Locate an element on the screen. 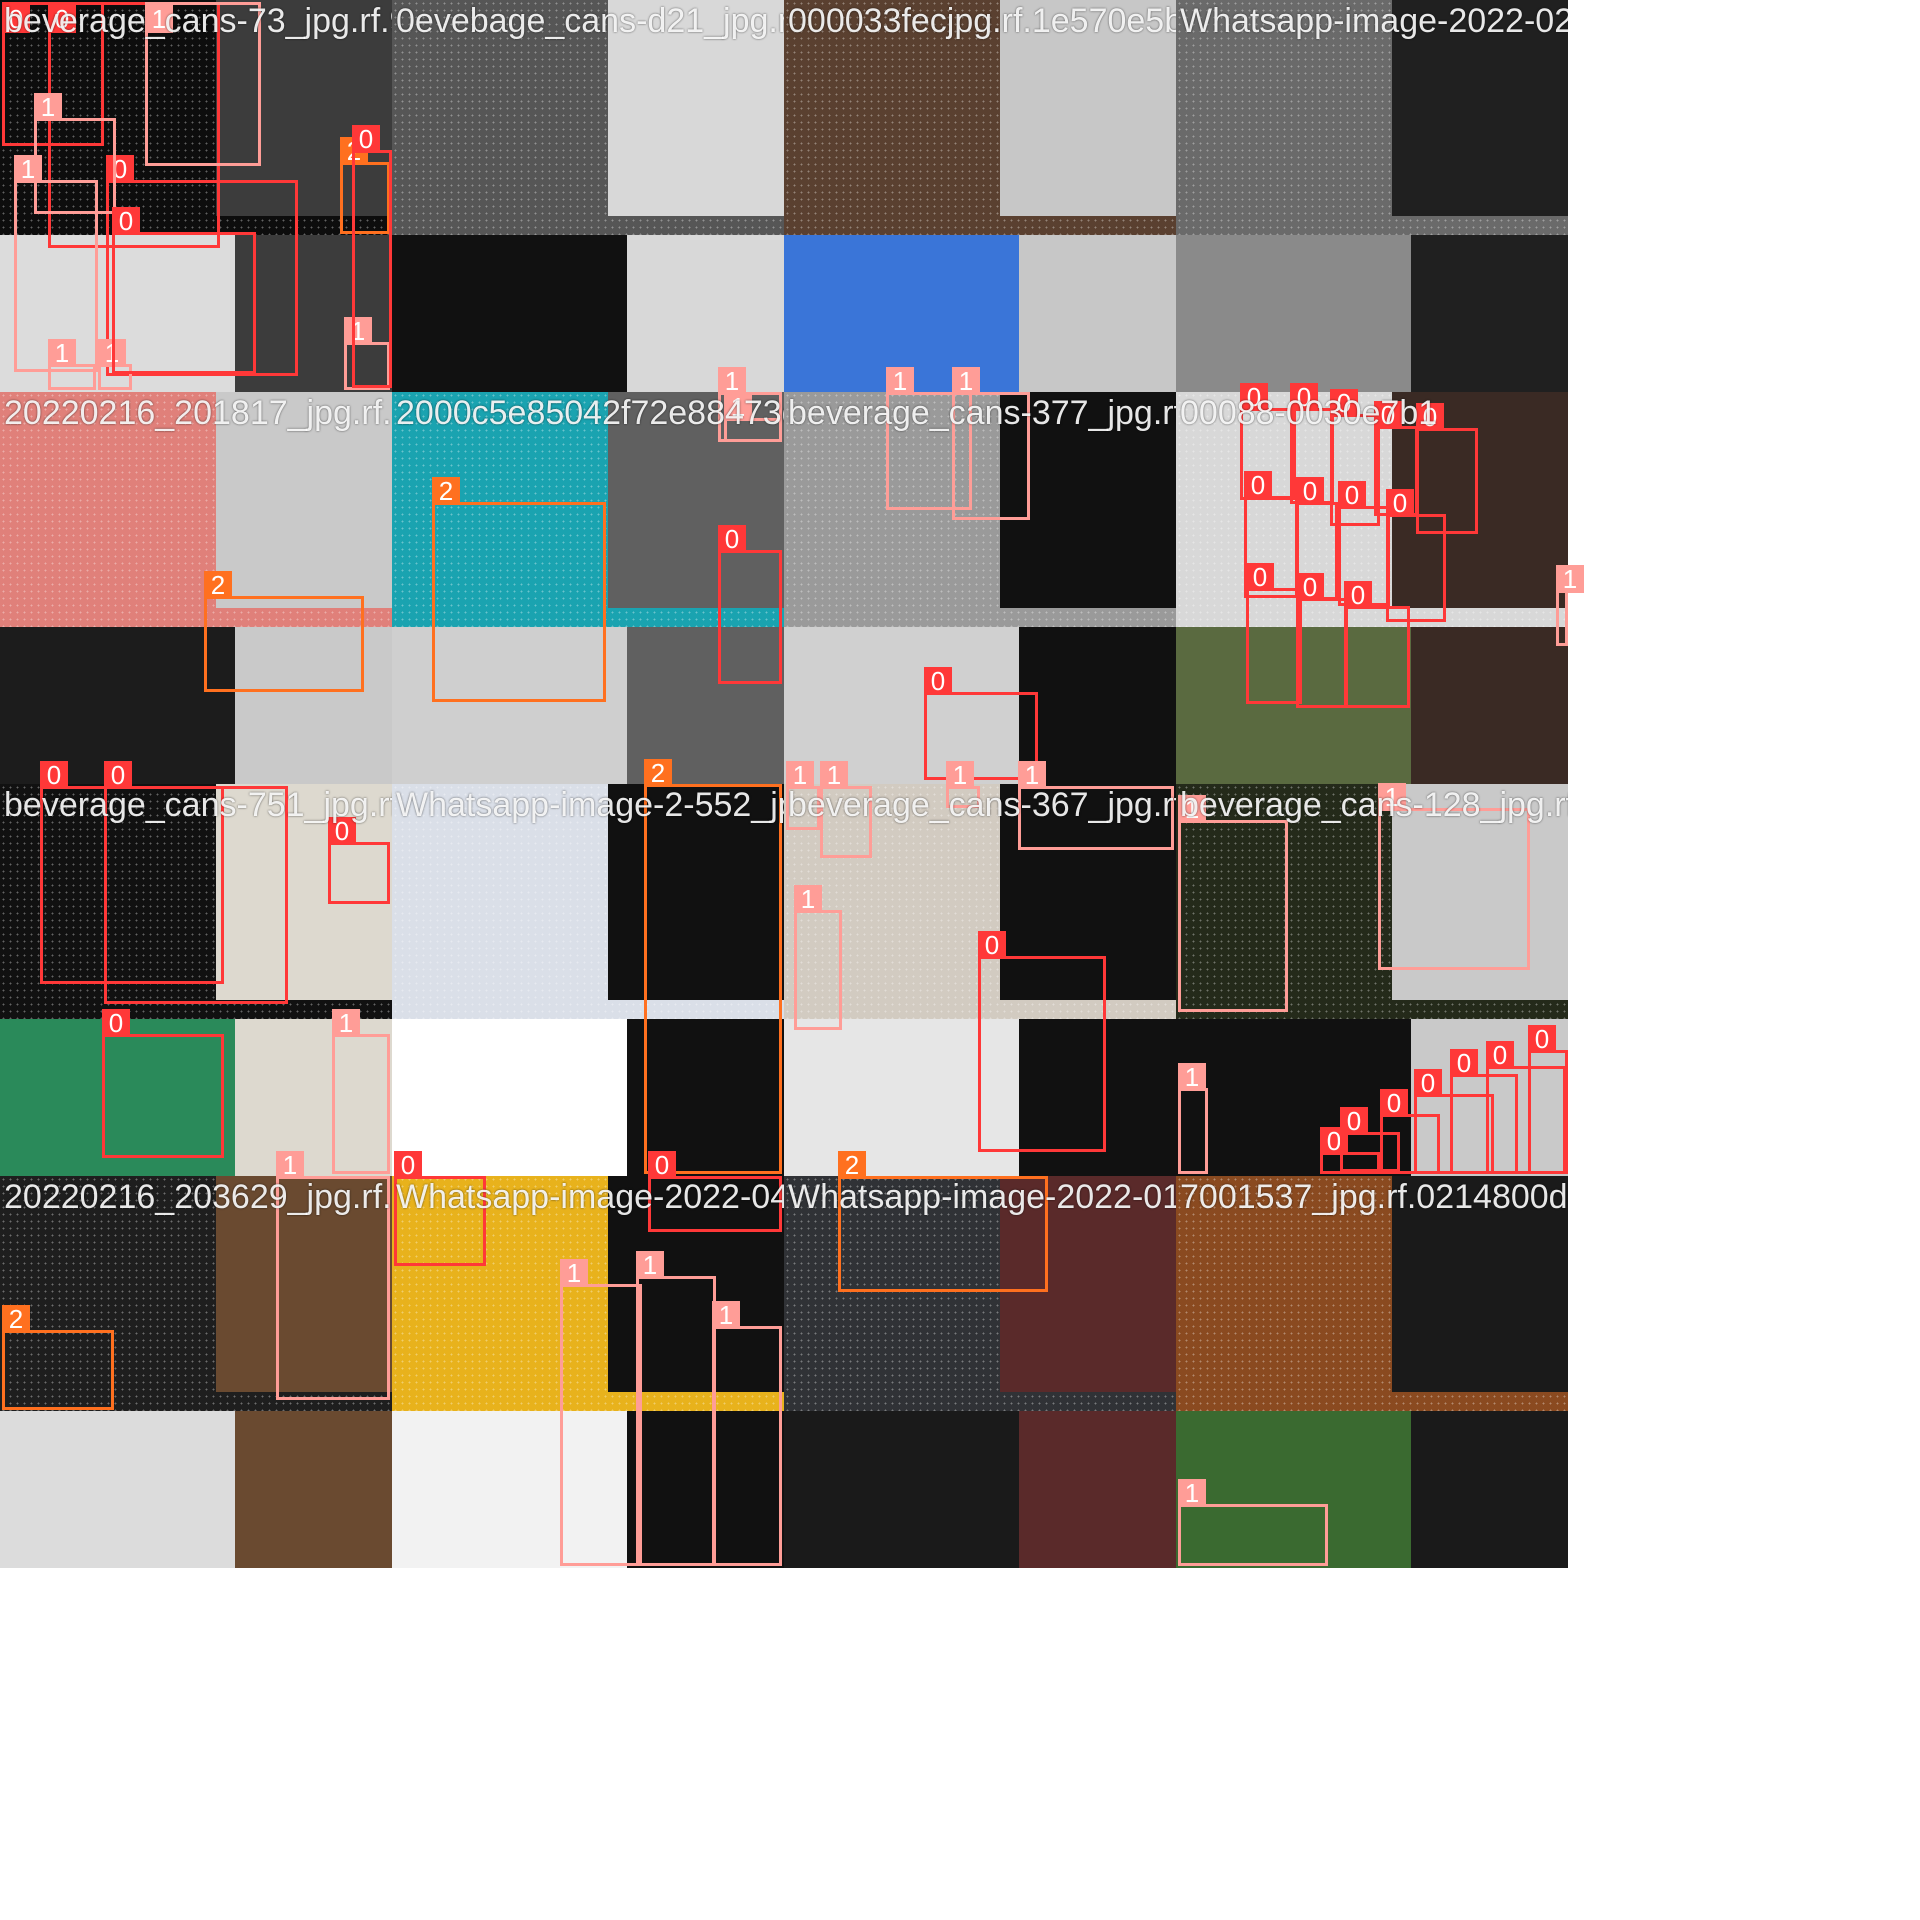 Image resolution: width=1920 pixels, height=1920 pixels. mosaic-tile: 0evebage_cans-d21_jpg.rf.5e00033fe1f is located at coordinates (588, 196).